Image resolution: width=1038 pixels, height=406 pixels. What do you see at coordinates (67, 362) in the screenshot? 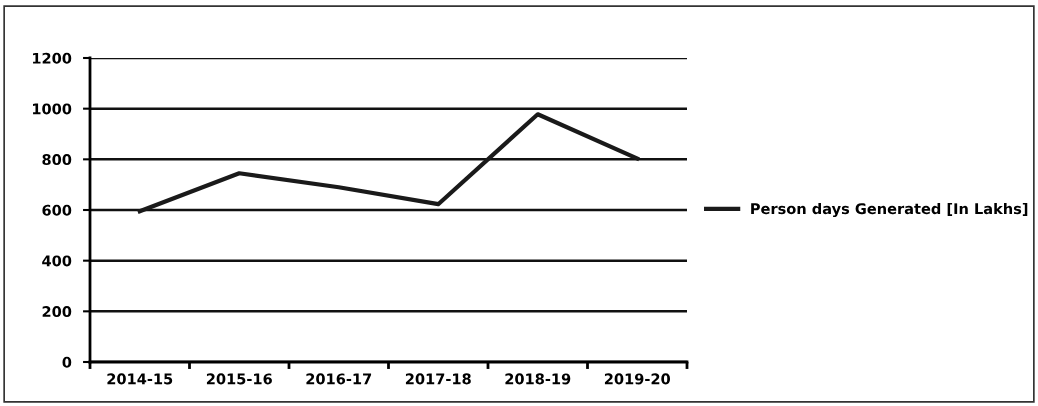
I see `y-tick-label: 0` at bounding box center [67, 362].